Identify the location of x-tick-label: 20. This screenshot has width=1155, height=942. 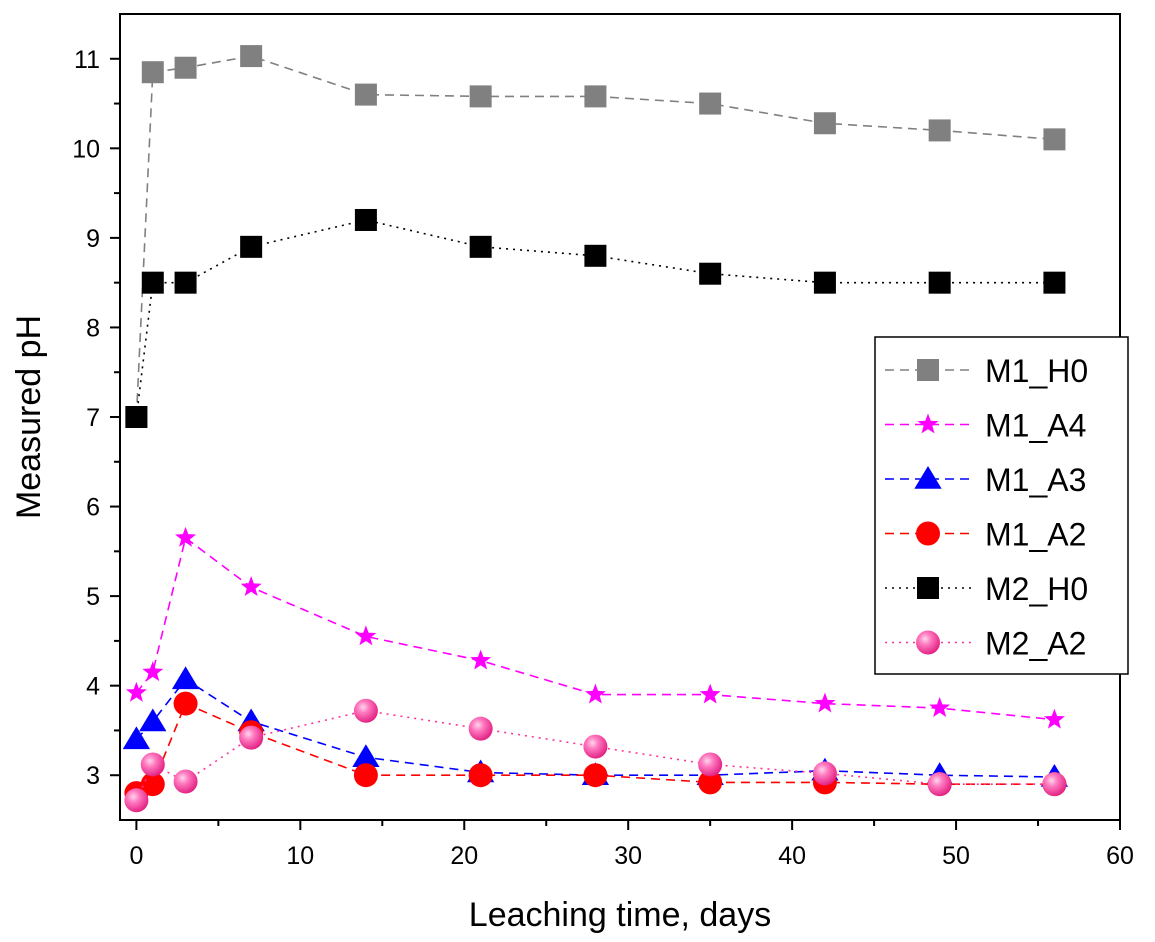
(464, 856).